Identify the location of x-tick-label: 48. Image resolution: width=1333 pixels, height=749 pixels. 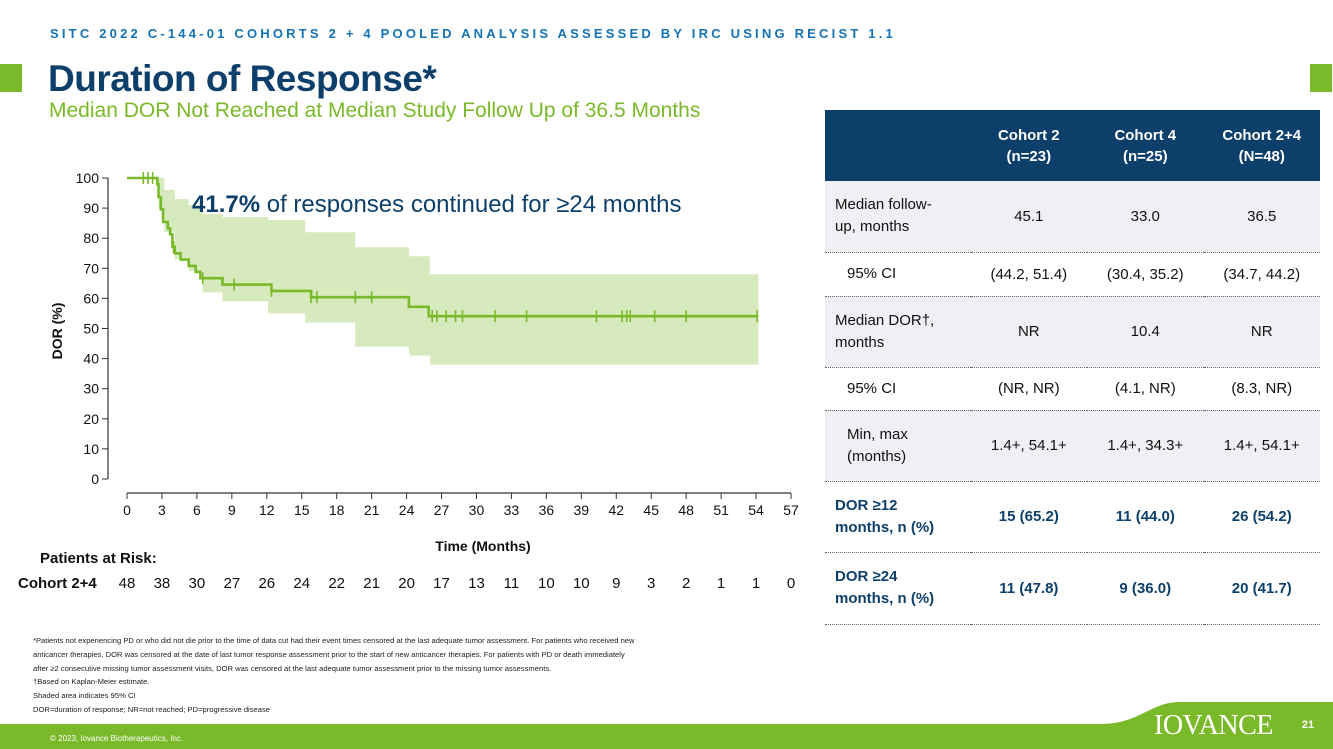
(686, 510).